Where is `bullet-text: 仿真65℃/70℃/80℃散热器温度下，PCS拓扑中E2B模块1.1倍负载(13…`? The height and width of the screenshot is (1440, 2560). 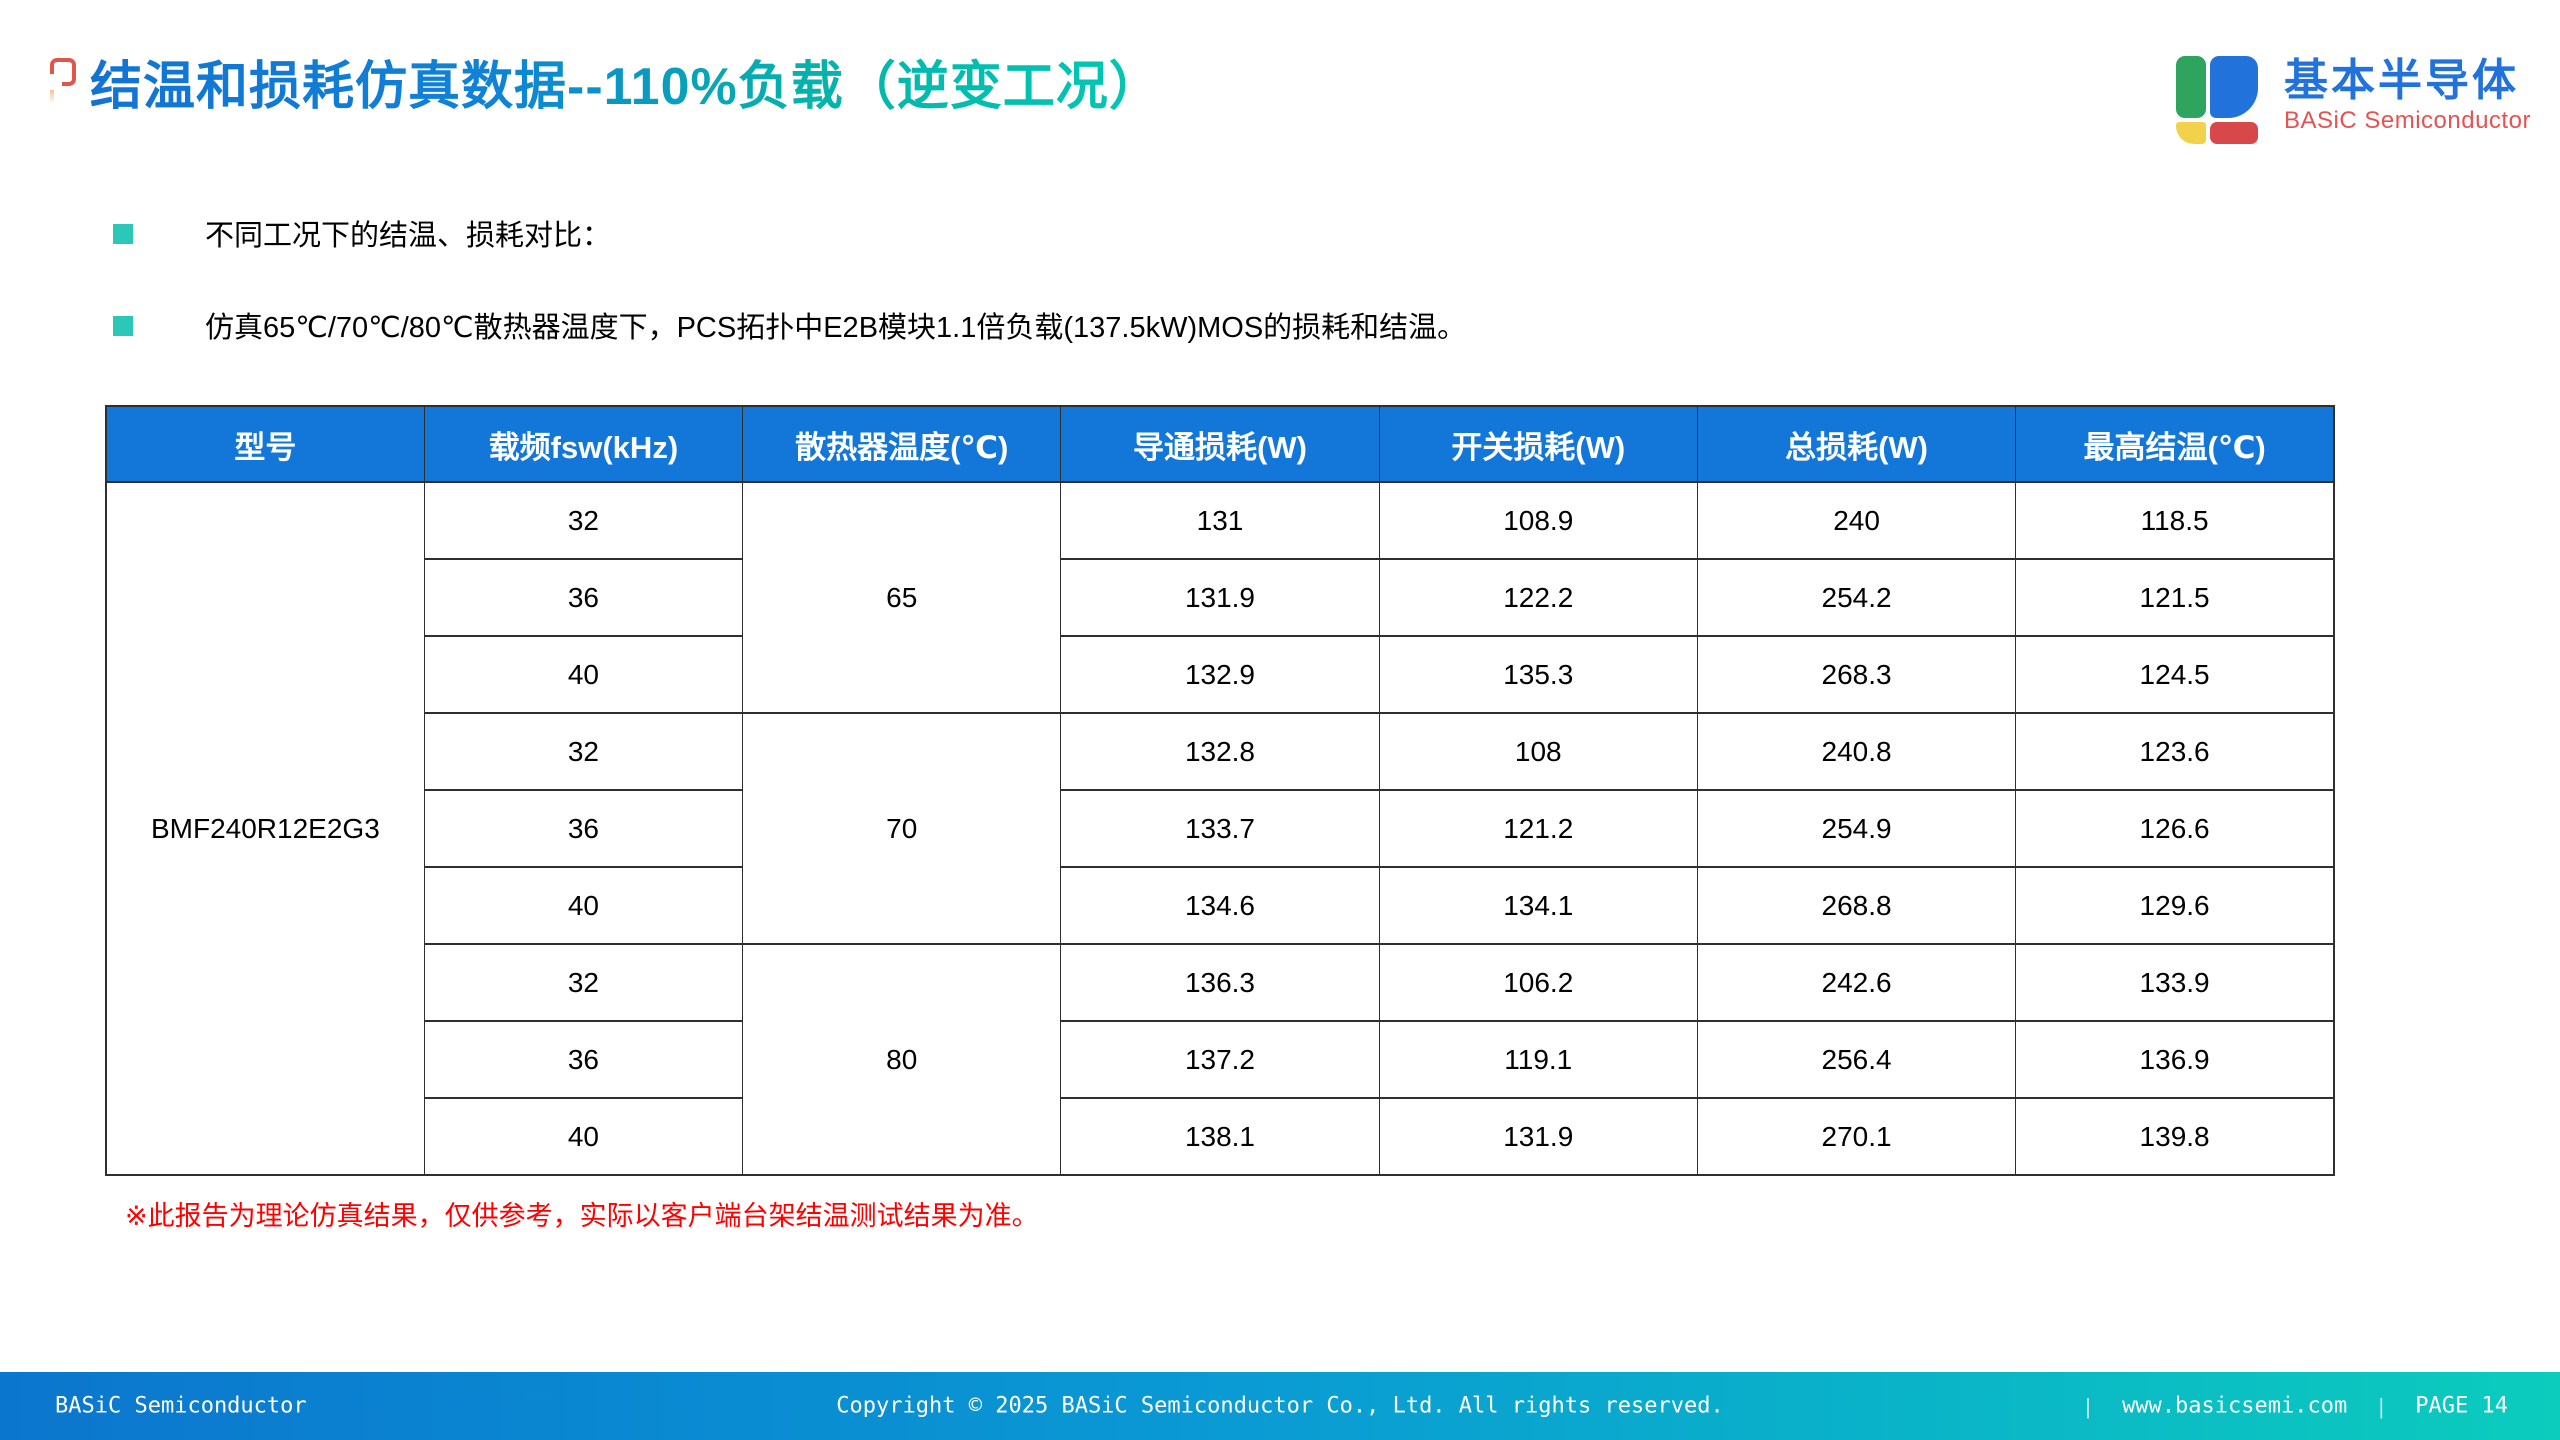
bullet-text: 仿真65℃/70℃/80℃散热器温度下，PCS拓扑中E2B模块1.1倍负载(13… is located at coordinates (836, 328).